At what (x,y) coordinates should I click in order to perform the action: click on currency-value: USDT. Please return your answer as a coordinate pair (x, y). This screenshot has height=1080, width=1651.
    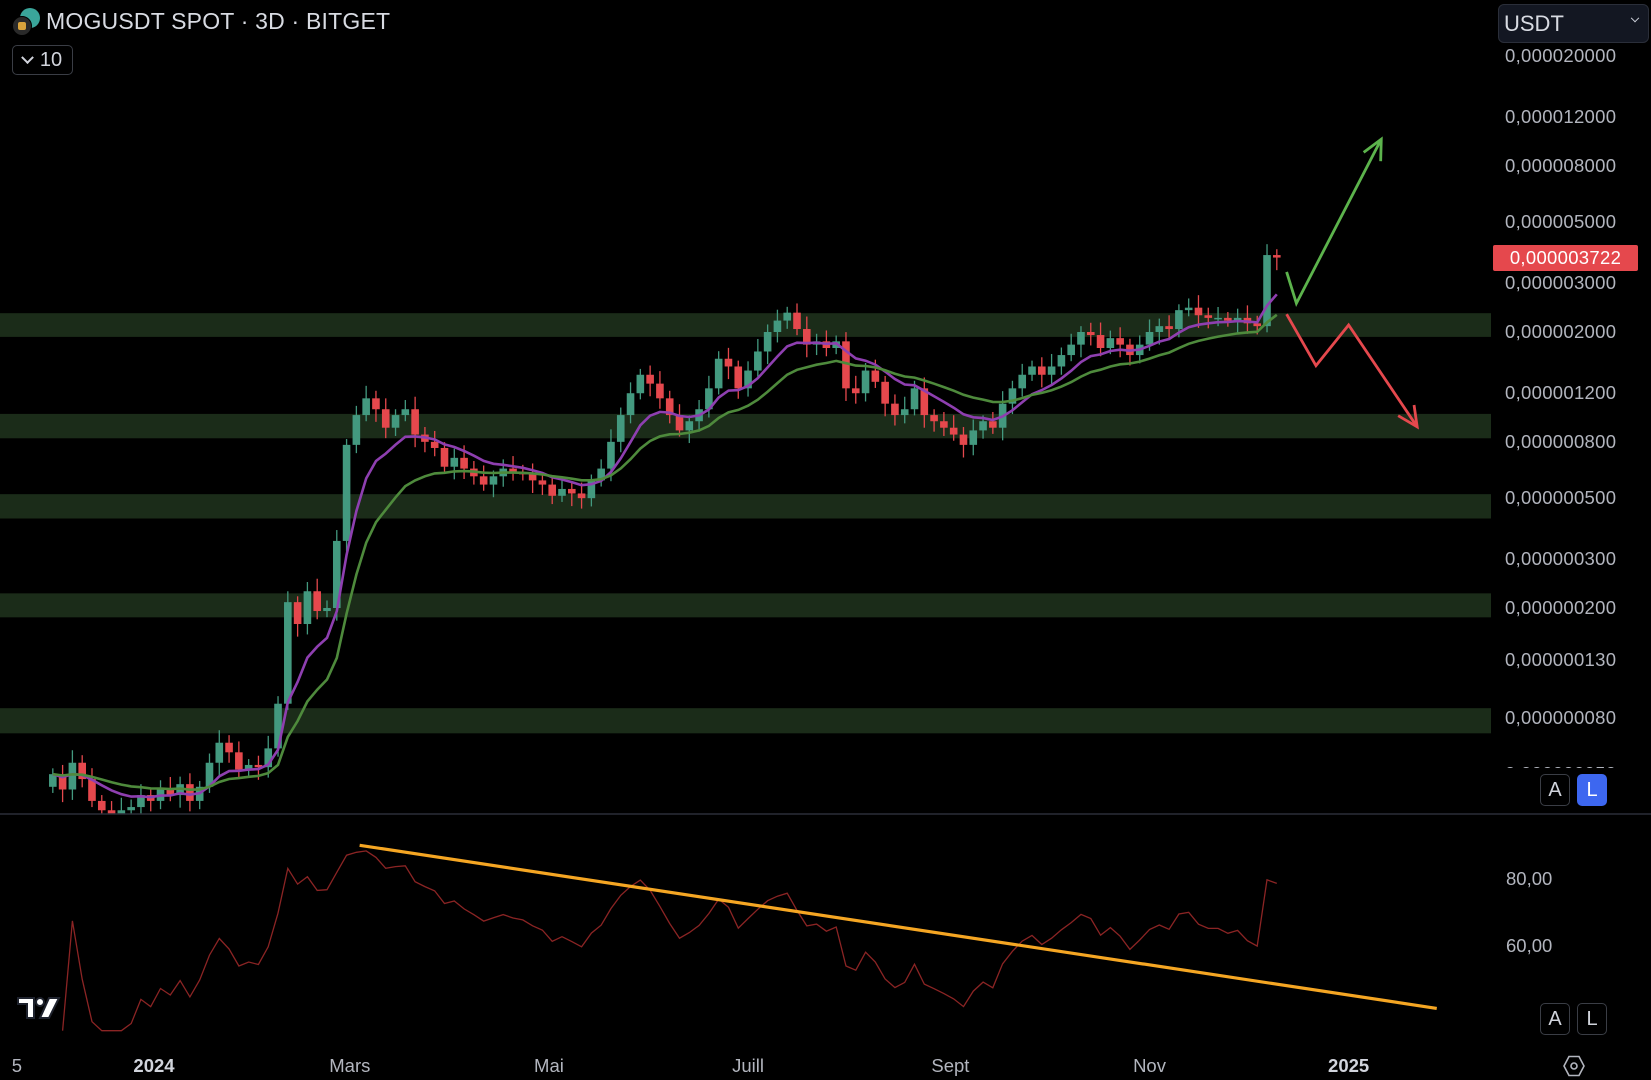
    Looking at the image, I should click on (1534, 23).